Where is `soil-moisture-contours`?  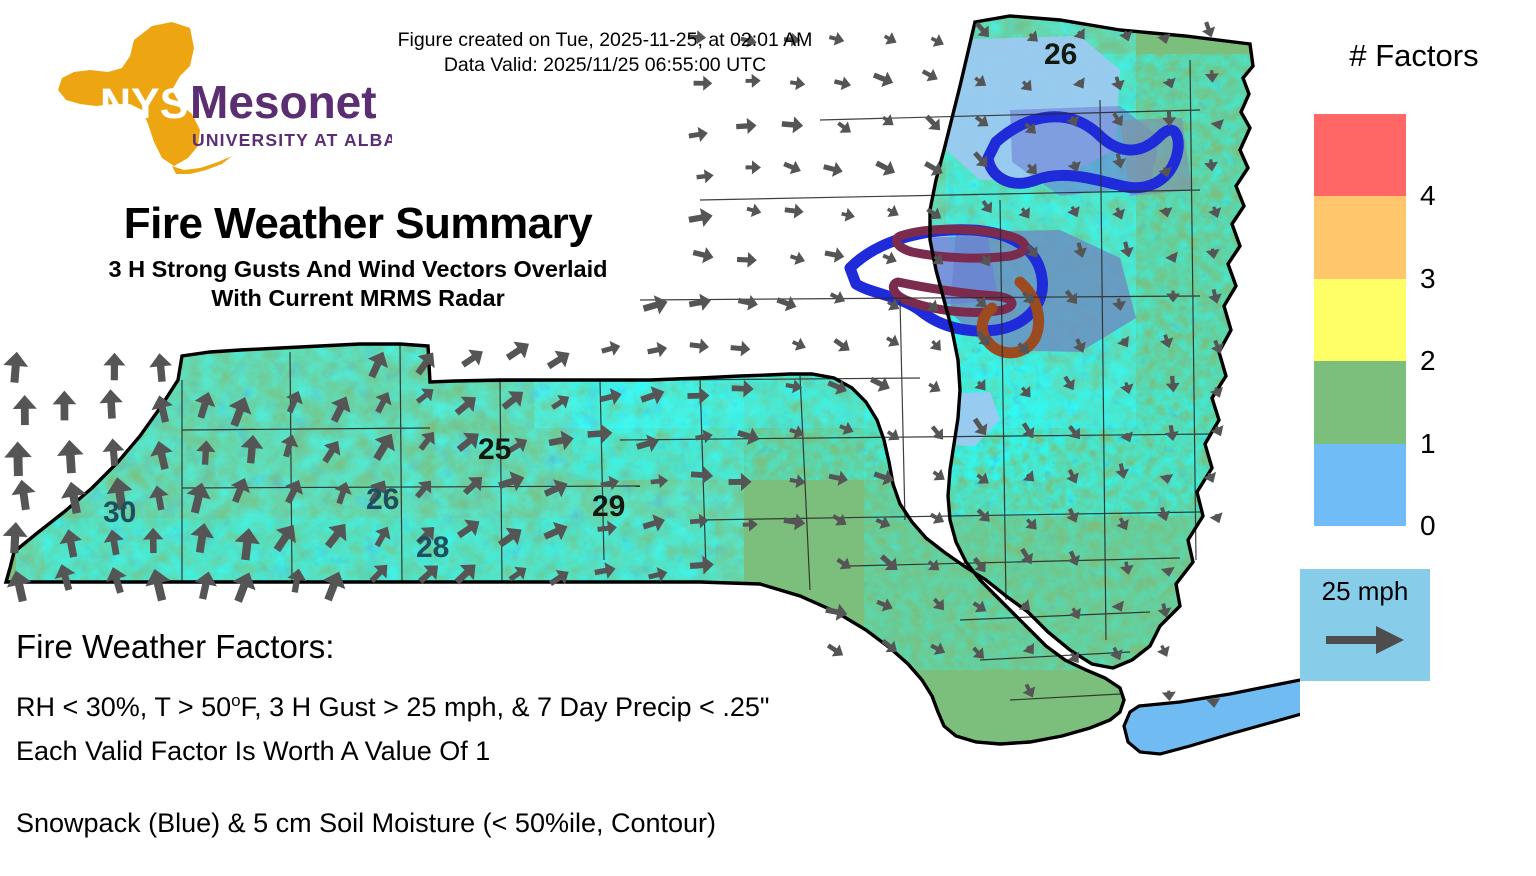 soil-moisture-contours is located at coordinates (1014, 235).